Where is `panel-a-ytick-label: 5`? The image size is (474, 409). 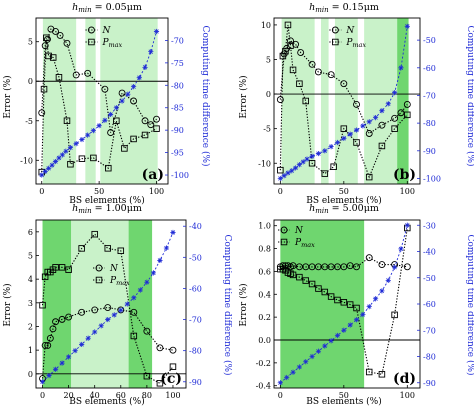
panel-a-ytick-label: 5 is located at coordinates (30, 42).